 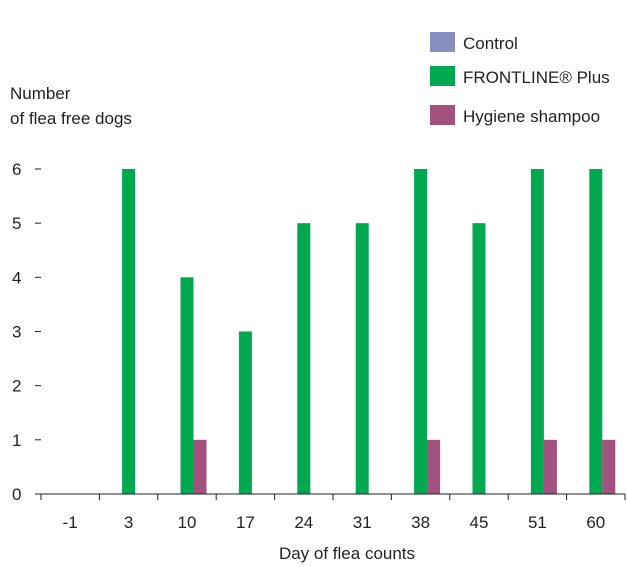 I want to click on y-axis-title-line-2: of flea free dogs, so click(x=71, y=118).